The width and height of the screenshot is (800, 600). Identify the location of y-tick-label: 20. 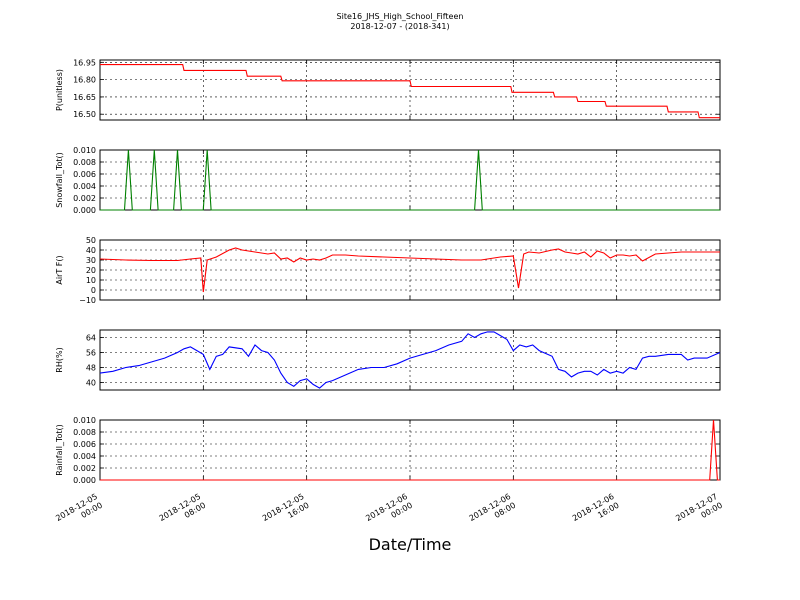
(91, 270).